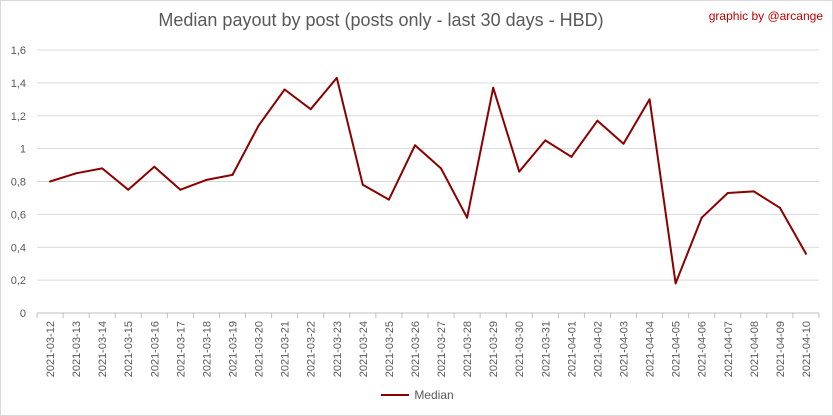  I want to click on x-tick-label: 2021-04-07, so click(729, 349).